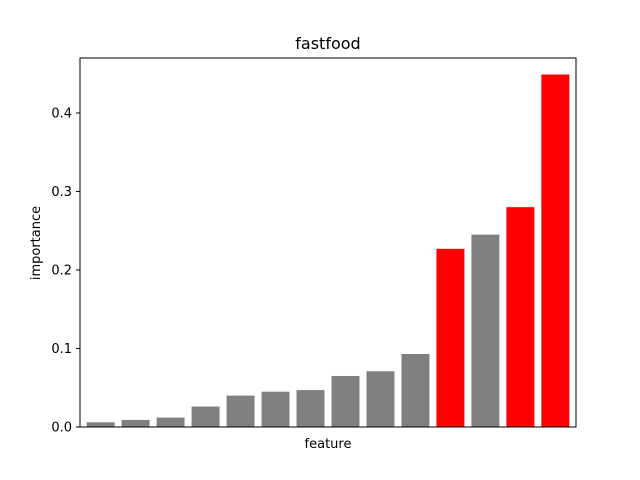  Describe the element at coordinates (328, 444) in the screenshot. I see `x-axis-label: feature` at that location.